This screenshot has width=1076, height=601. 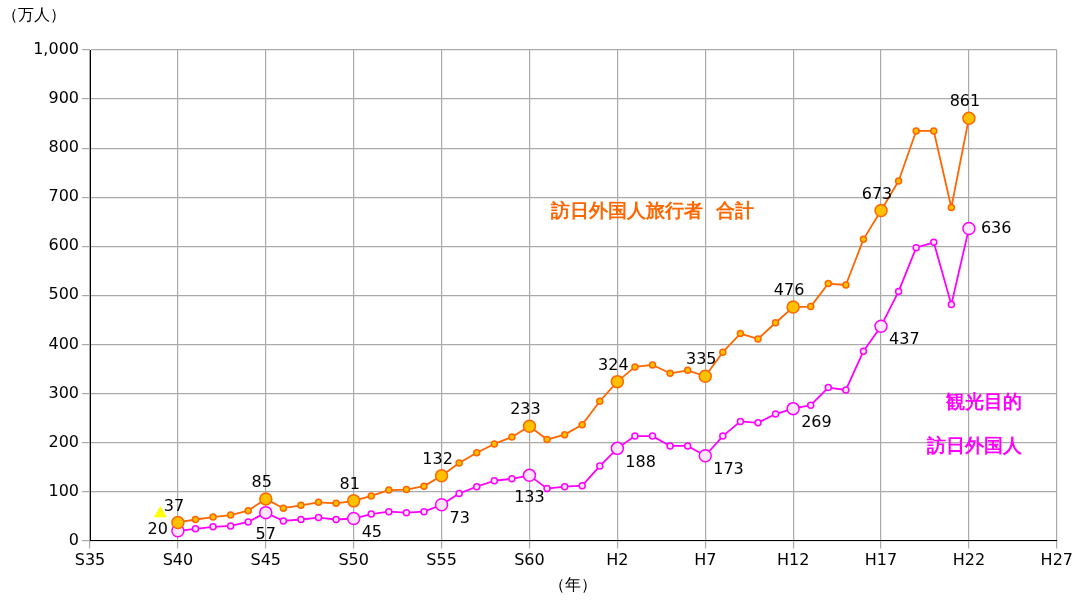 I want to click on data-label: 335, so click(x=701, y=359).